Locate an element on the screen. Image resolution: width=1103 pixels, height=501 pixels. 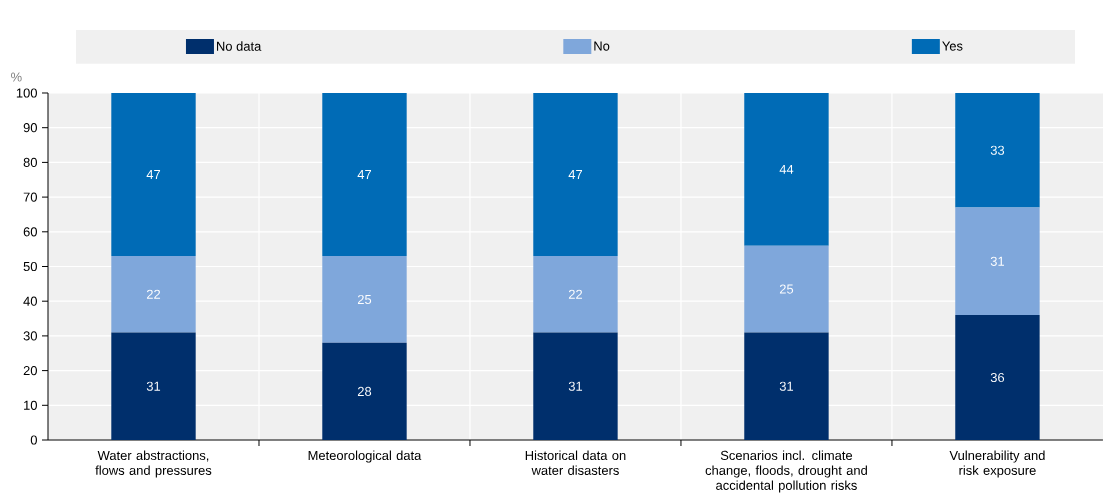
x-tick-label: Meteorological data is located at coordinates (365, 456).